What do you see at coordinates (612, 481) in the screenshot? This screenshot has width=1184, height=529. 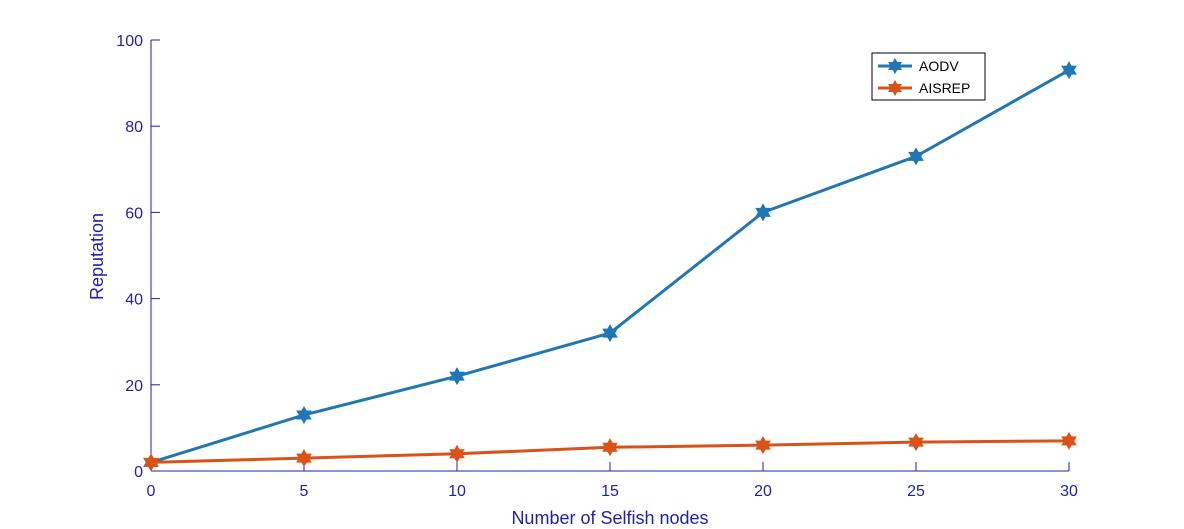 I see `x-ticks: 0 5 10 15 20 25 30` at bounding box center [612, 481].